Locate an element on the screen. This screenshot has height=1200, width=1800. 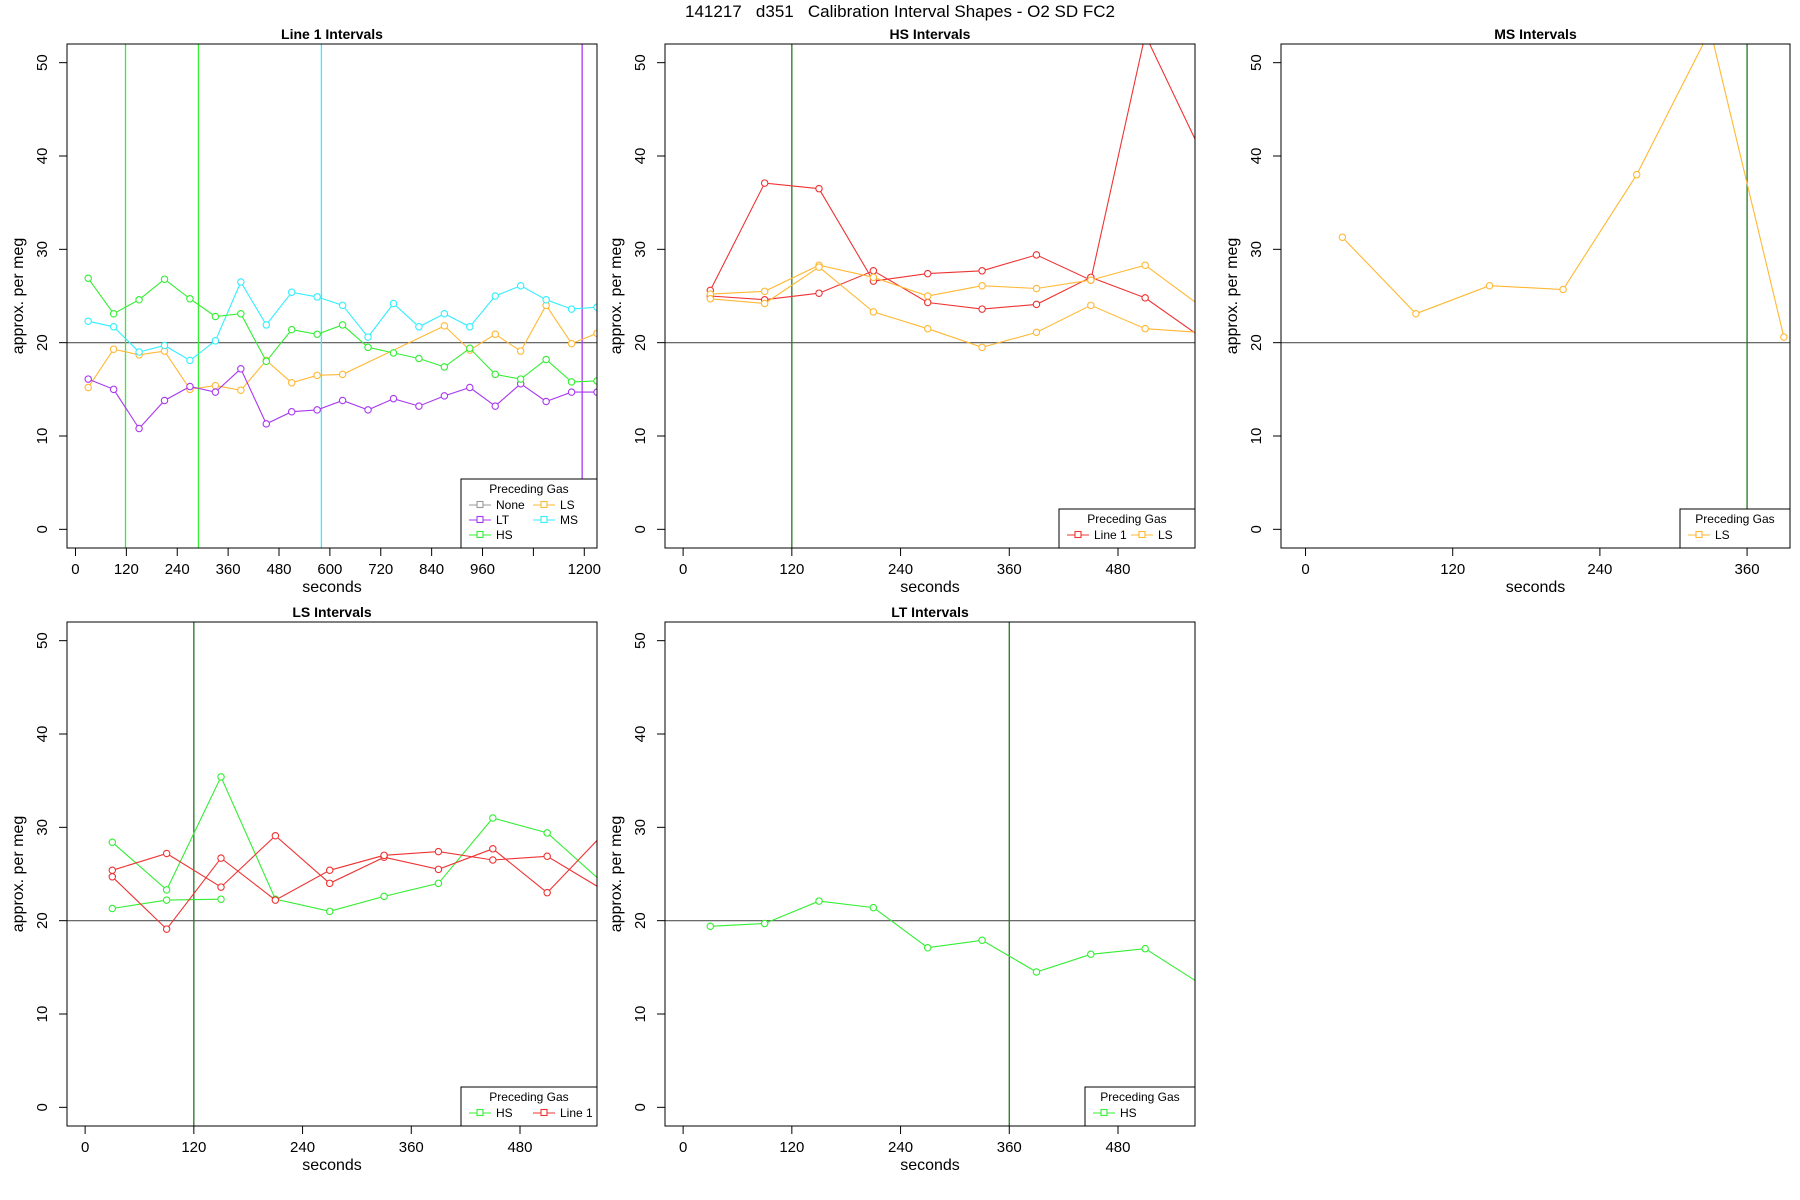
legend: Preceding Gas Line 1 LS is located at coordinates (1127, 528).